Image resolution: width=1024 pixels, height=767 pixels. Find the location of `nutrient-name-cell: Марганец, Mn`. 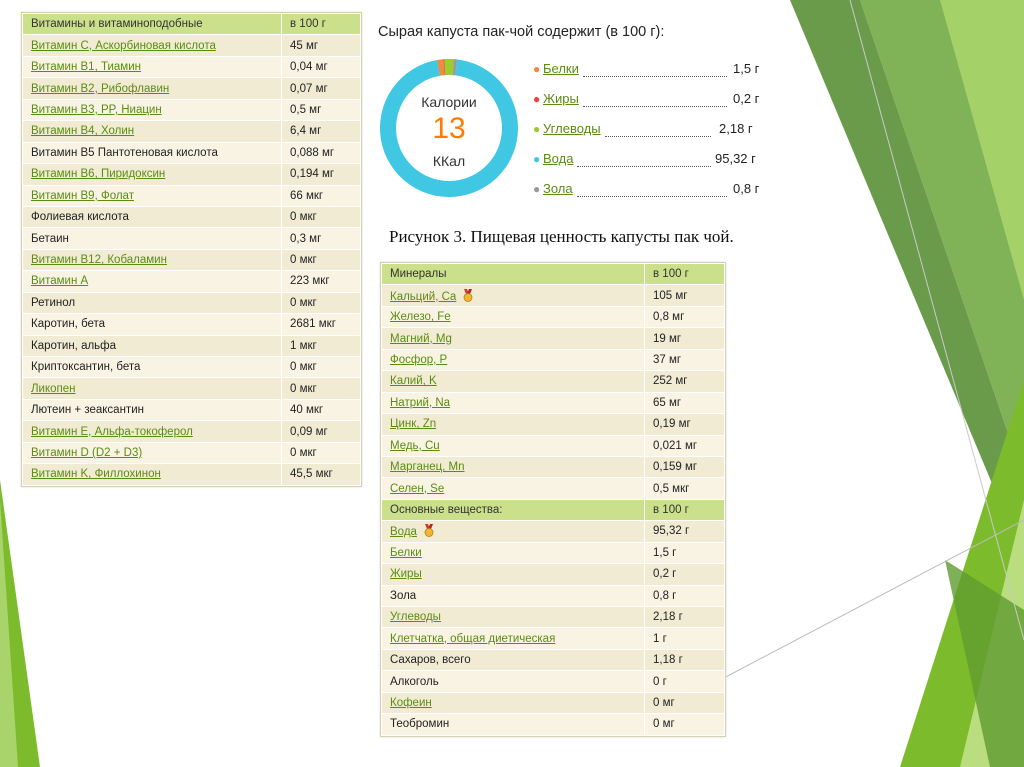

nutrient-name-cell: Марганец, Mn is located at coordinates (513, 467).